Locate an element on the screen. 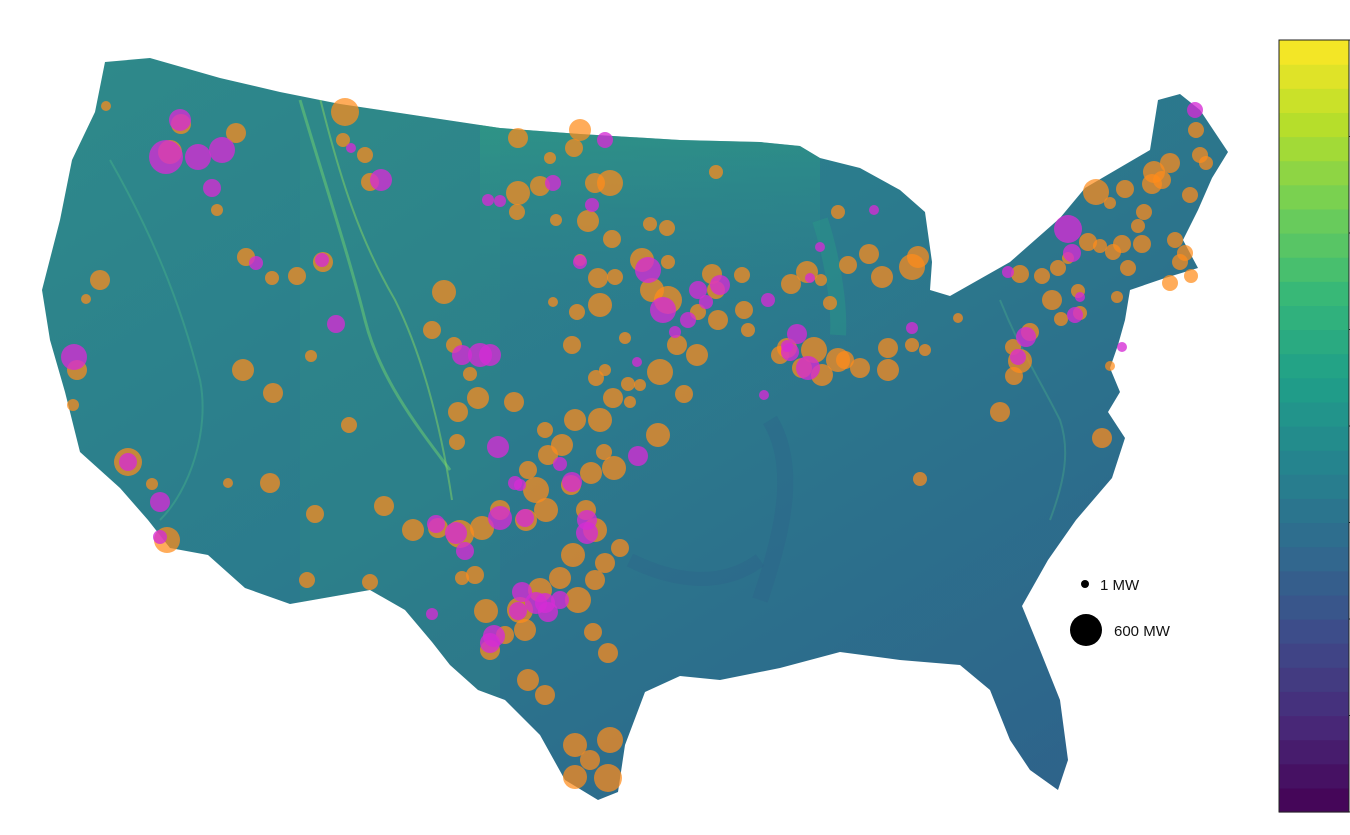 This screenshot has width=1350, height=835. size-legend-small-label: 1 MW is located at coordinates (1120, 585).